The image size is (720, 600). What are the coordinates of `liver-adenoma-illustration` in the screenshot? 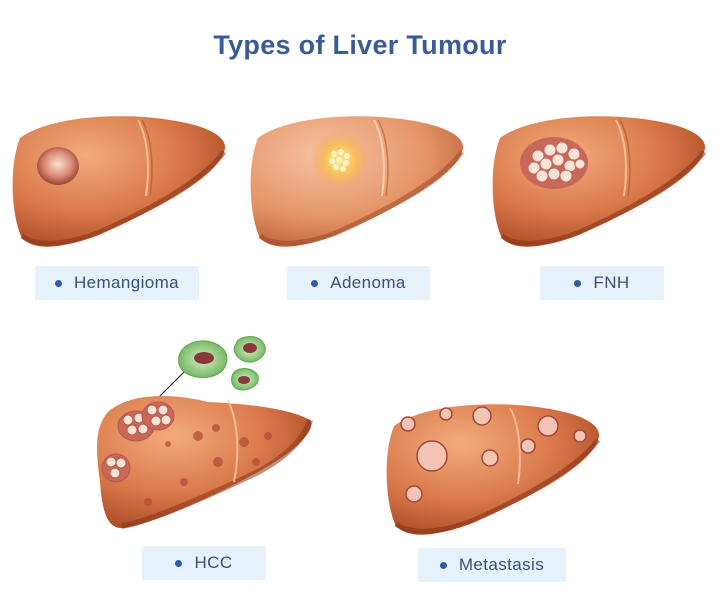 It's located at (359, 181).